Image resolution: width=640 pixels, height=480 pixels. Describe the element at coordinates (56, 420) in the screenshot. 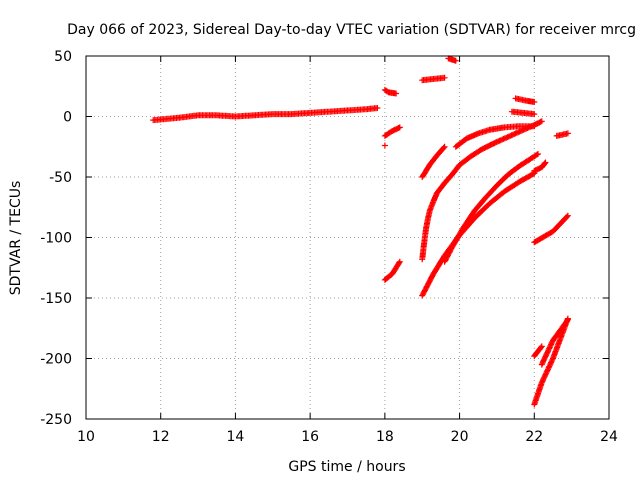

I see `y-tick-label: -250` at that location.